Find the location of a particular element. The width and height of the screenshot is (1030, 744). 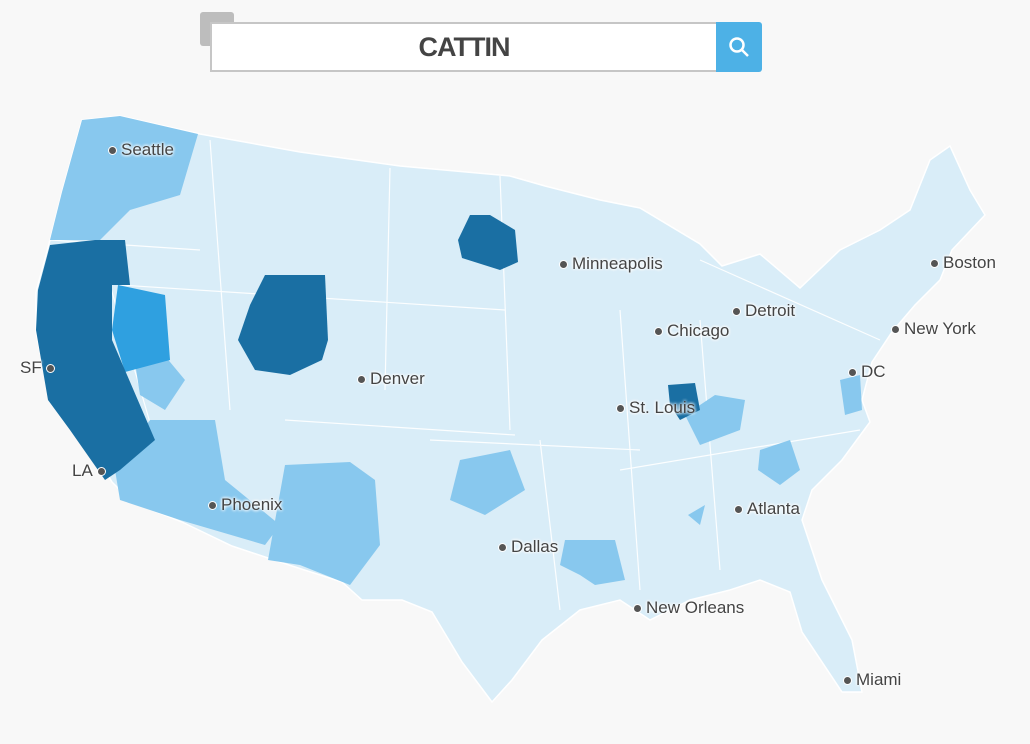

search-button is located at coordinates (739, 47).